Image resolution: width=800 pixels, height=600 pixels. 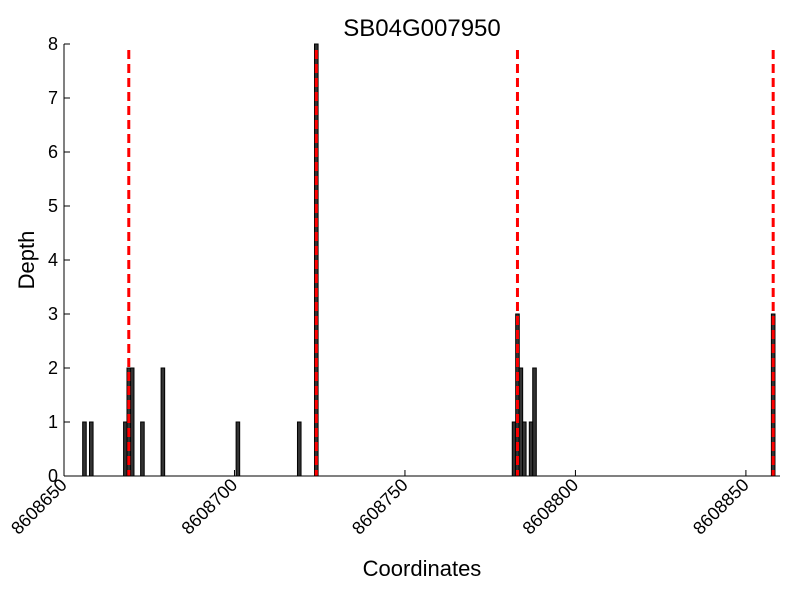 I want to click on y-tick-label: 7, so click(x=53, y=98).